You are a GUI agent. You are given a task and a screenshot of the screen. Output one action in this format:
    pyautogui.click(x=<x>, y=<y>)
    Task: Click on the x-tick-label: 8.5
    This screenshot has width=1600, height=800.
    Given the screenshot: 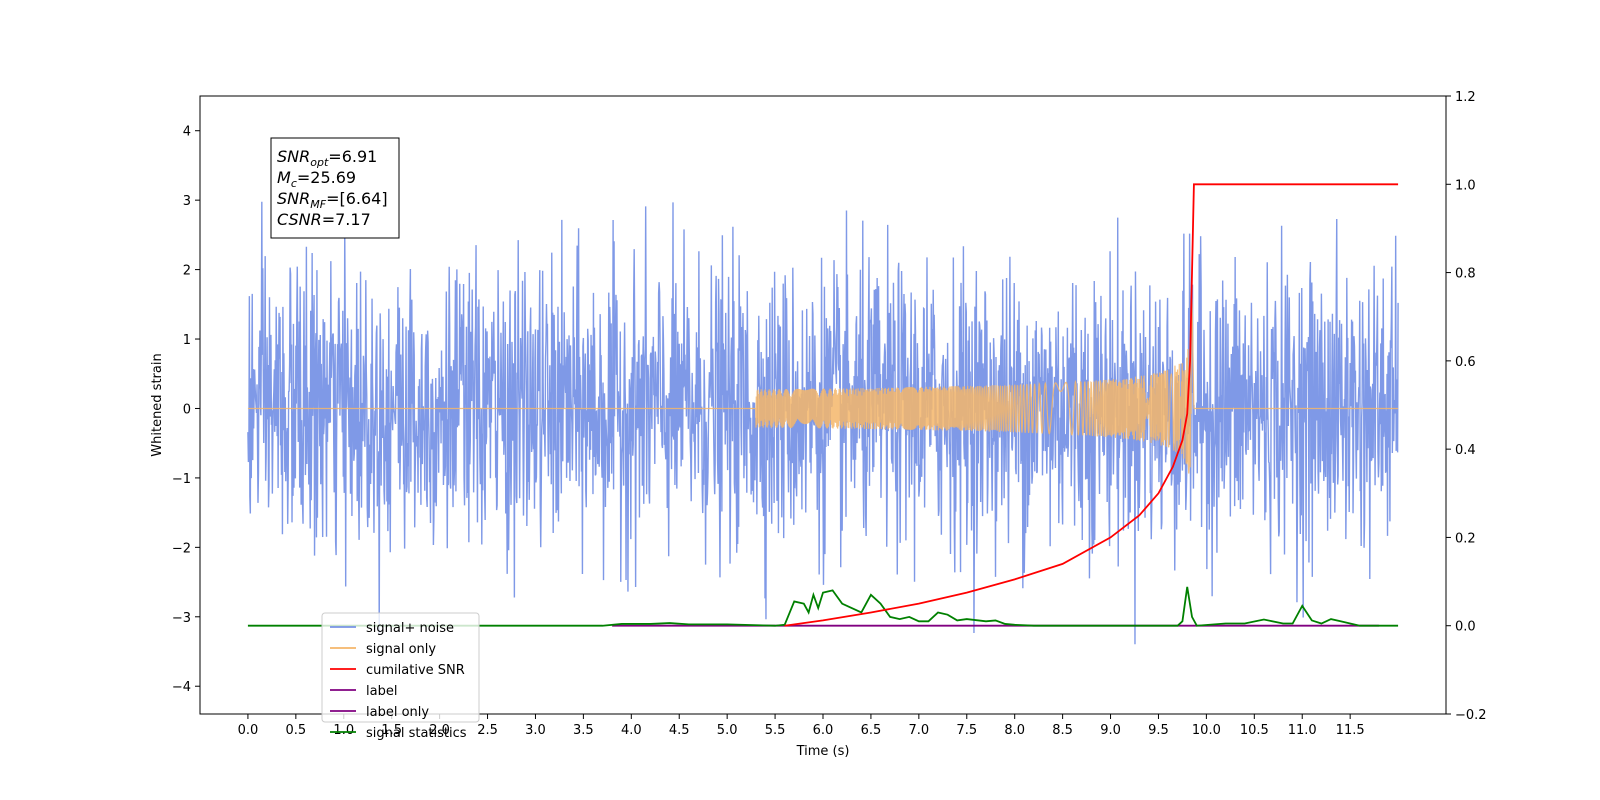 What is the action you would take?
    pyautogui.click(x=1062, y=730)
    